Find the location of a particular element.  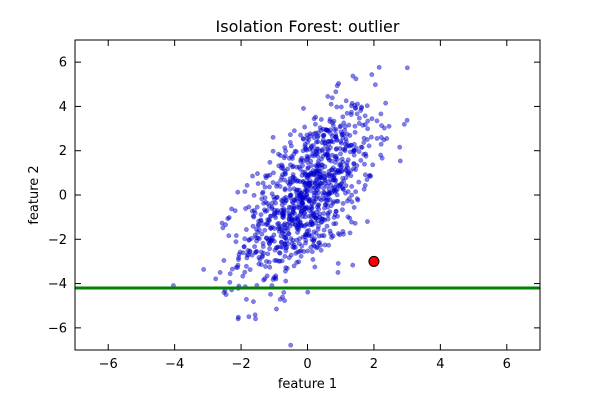

y-tick-label: 2 is located at coordinates (63, 151).